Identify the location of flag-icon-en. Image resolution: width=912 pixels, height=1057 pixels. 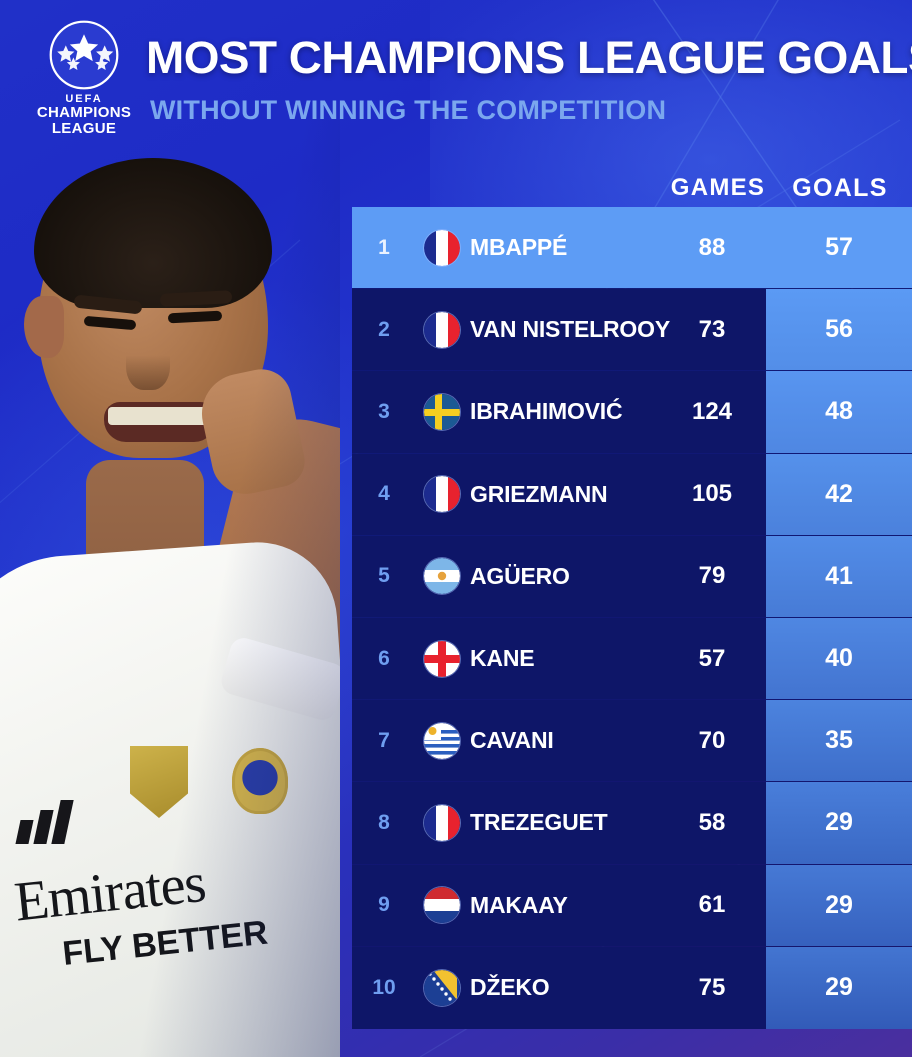
(442, 658).